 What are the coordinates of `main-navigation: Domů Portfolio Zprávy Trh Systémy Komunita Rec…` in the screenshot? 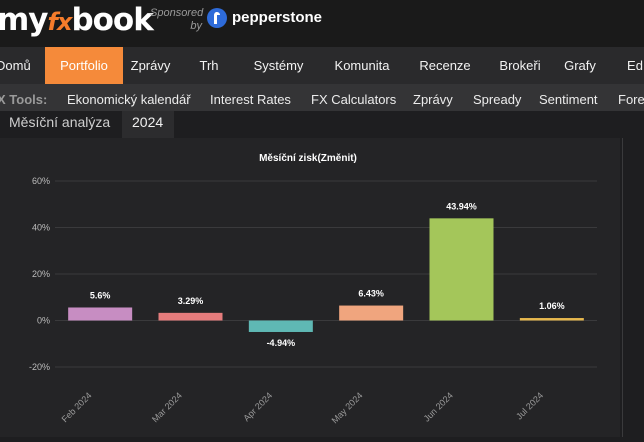 It's located at (322, 65).